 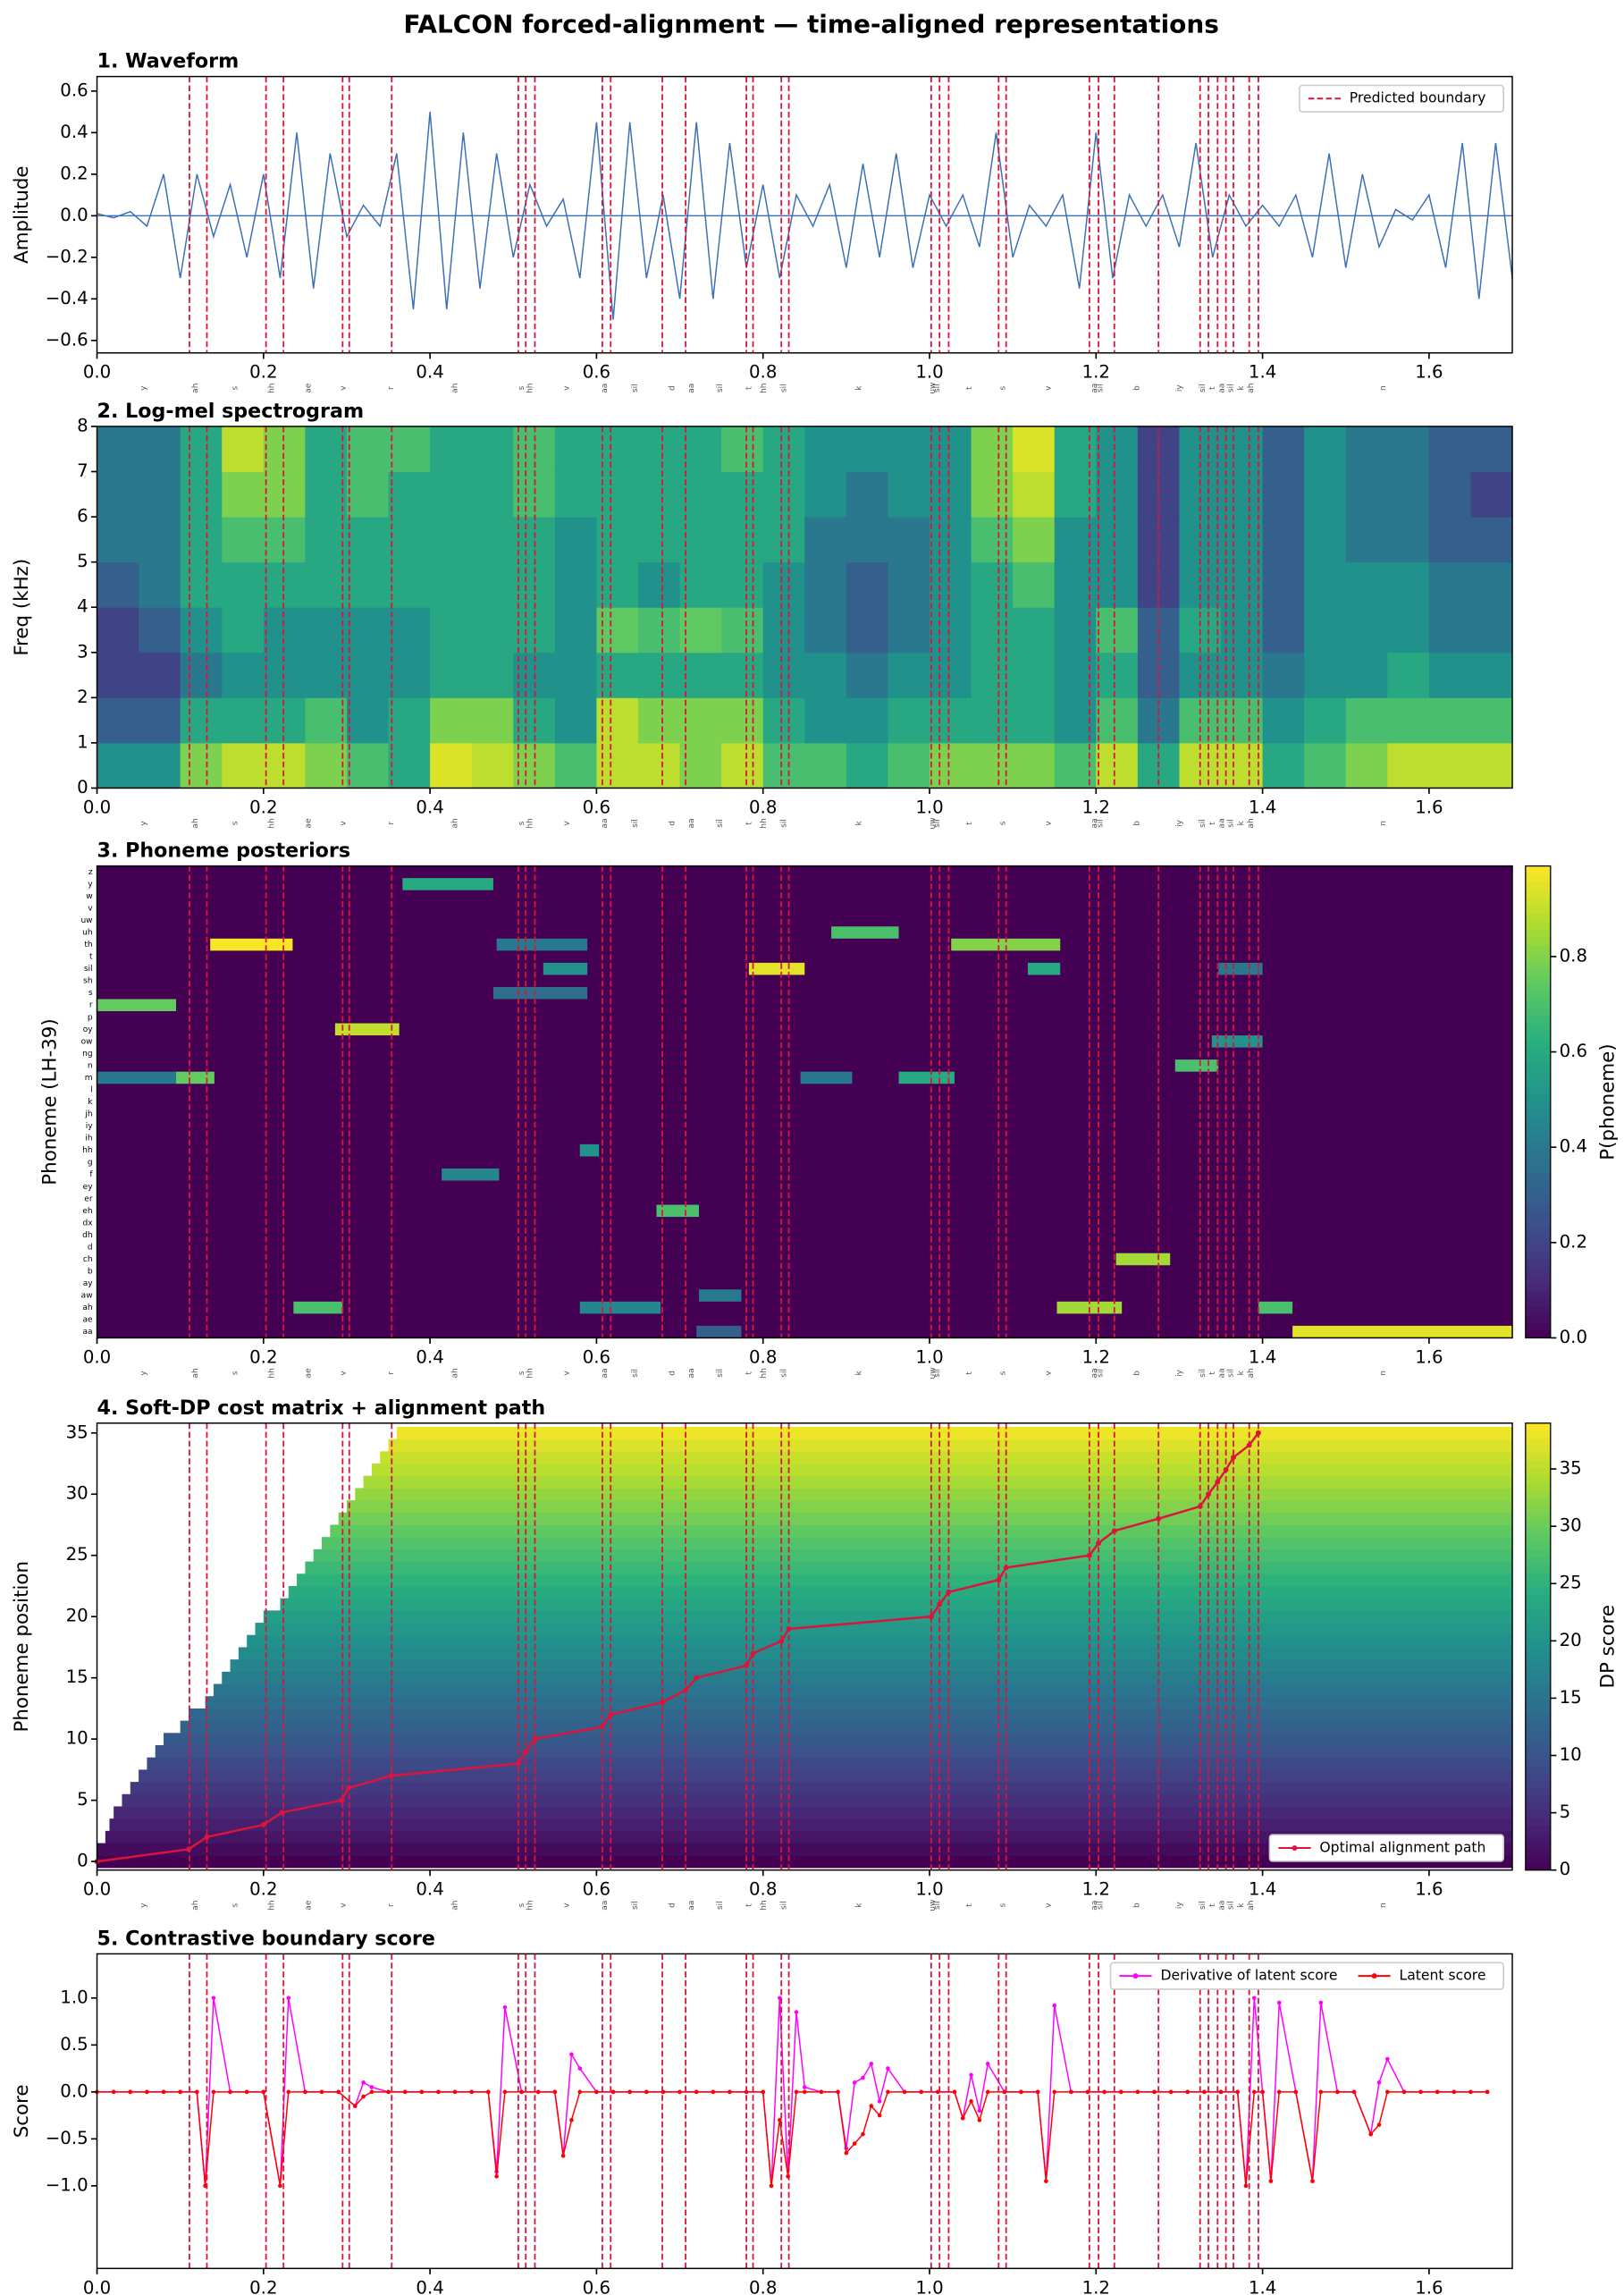 I want to click on legend-label: Derivative of latent score, so click(x=1248, y=1976).